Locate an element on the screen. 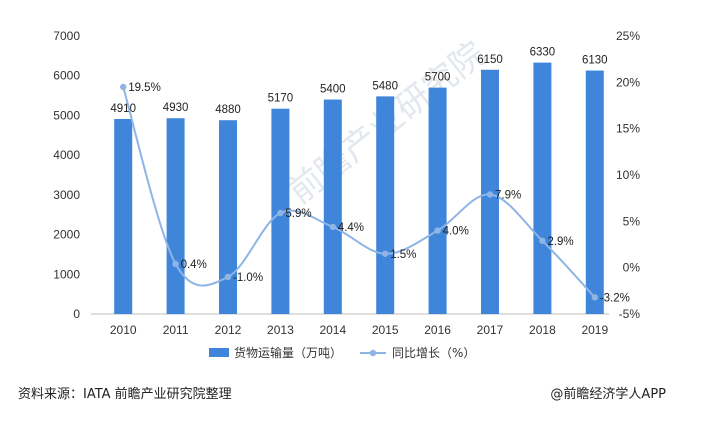 This screenshot has height=428, width=704. x-tick-label: 2016 is located at coordinates (437, 330).